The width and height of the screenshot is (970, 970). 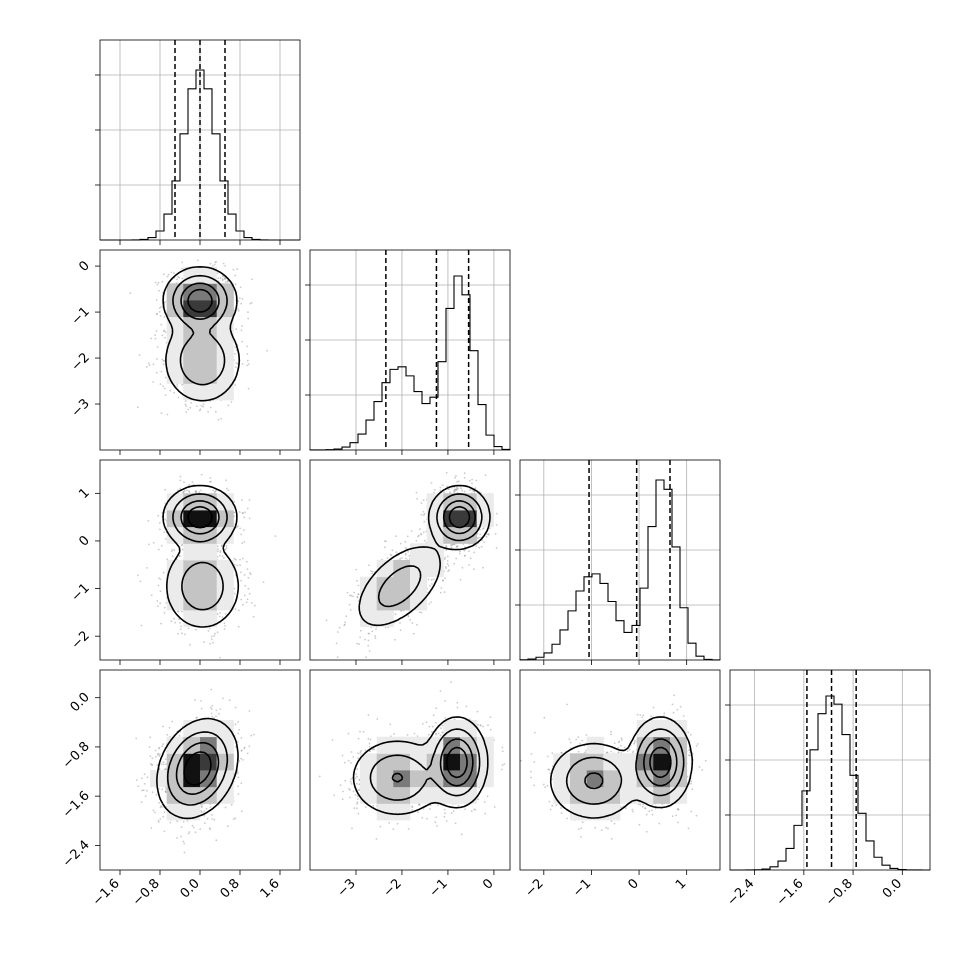 What do you see at coordinates (620, 570) in the screenshot?
I see `histogram-bars` at bounding box center [620, 570].